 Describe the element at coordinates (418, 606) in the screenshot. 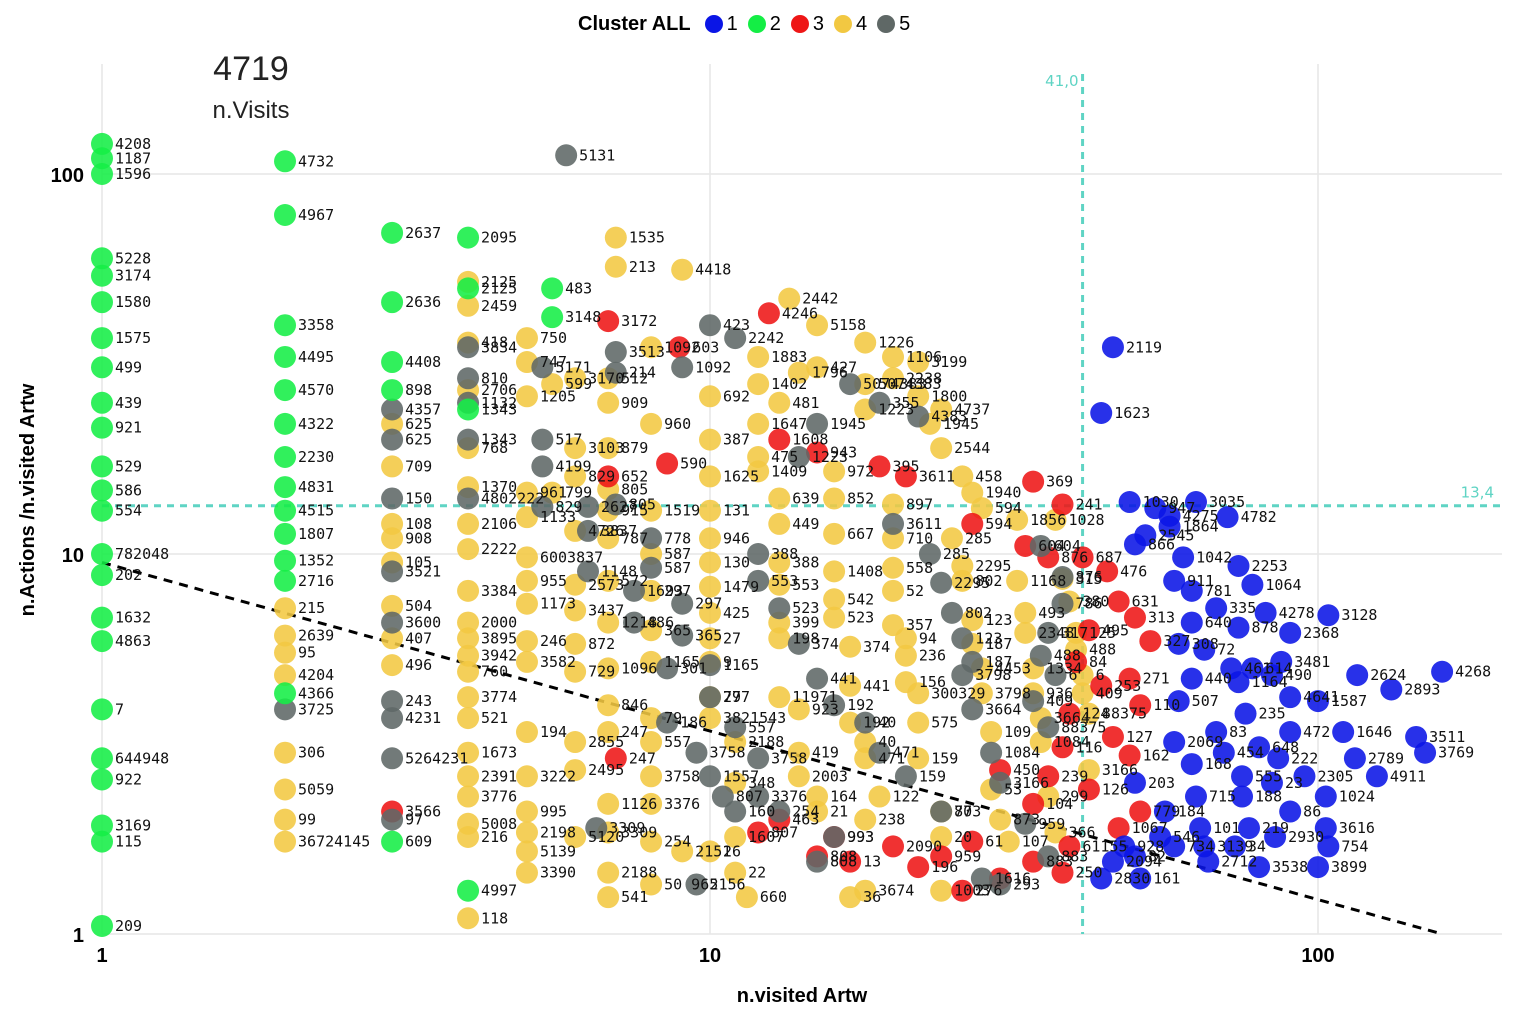

I see `data-label: 504` at that location.